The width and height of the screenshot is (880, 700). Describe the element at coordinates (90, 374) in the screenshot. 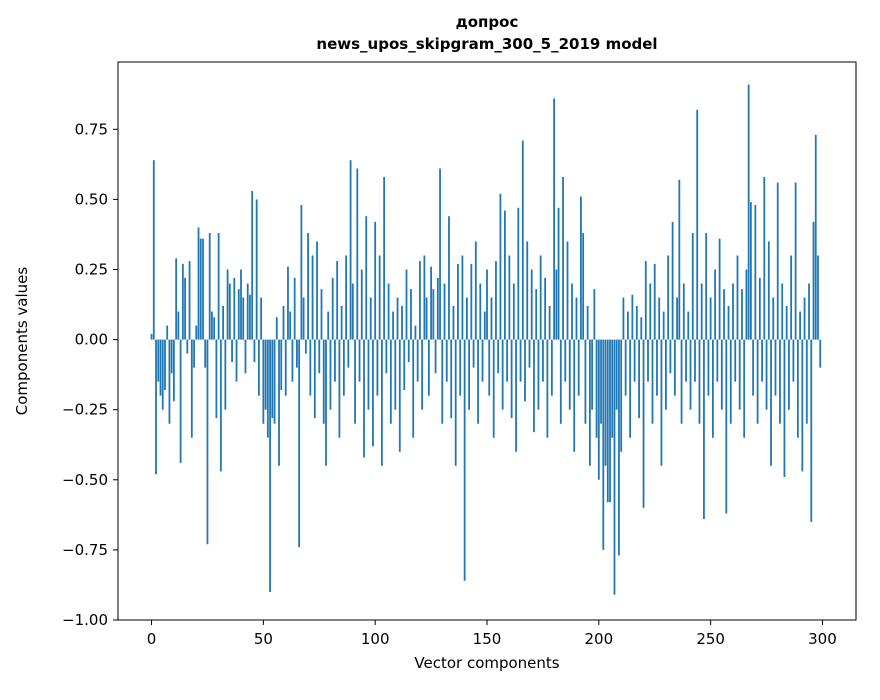

I see `y-ticks-group: −1.00 −0.75 −0.50 −0.25 0.00 0.25 0.50 0.75` at that location.